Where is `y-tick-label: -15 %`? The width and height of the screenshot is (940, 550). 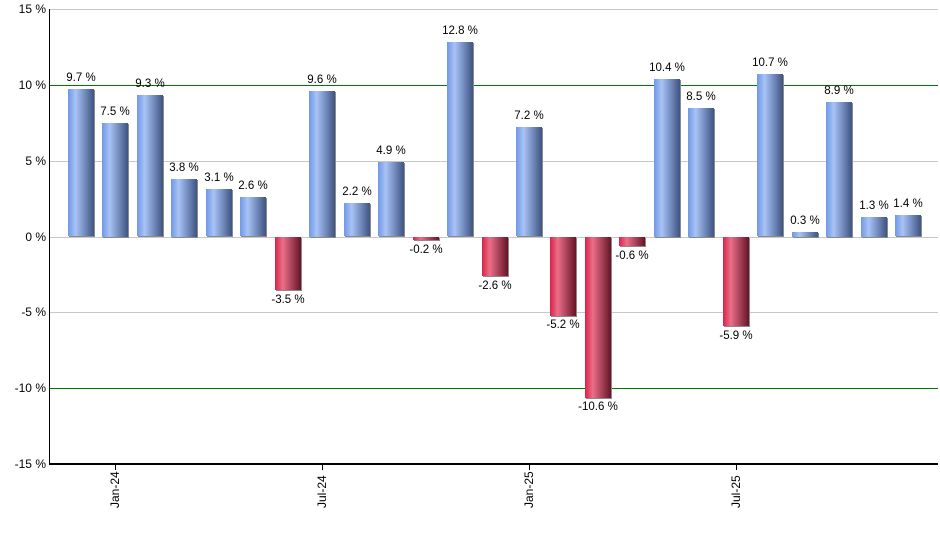
y-tick-label: -15 % is located at coordinates (30, 464).